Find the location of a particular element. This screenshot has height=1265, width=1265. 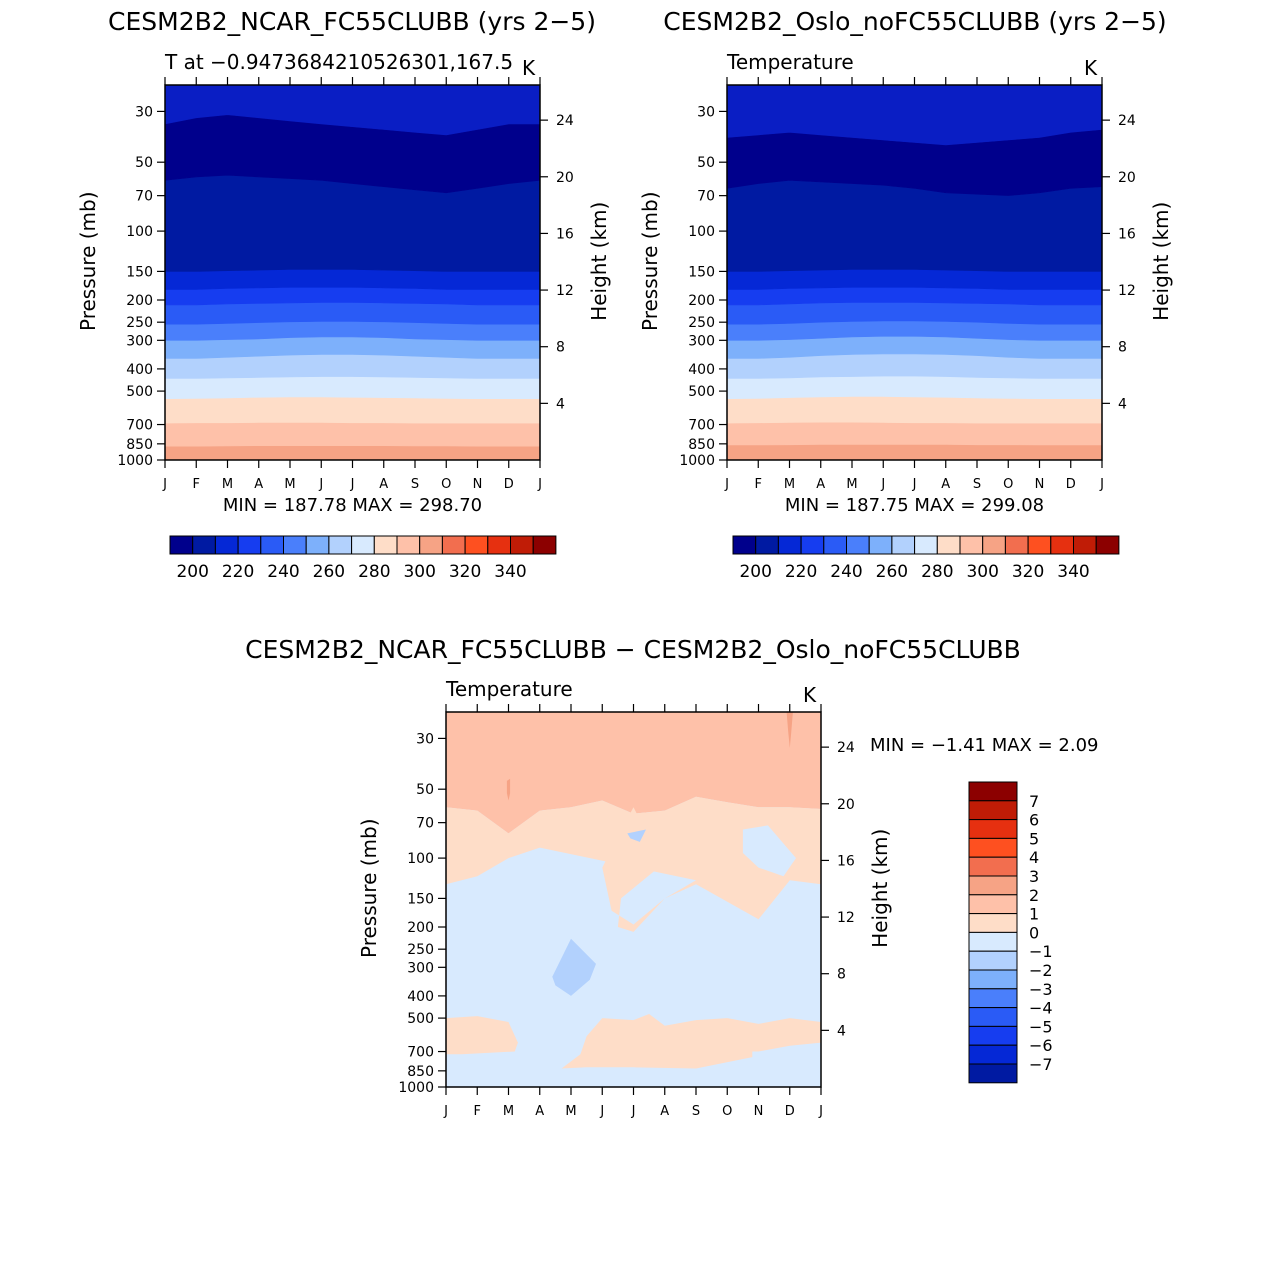

height-tick-label: 20 is located at coordinates (1127, 178).